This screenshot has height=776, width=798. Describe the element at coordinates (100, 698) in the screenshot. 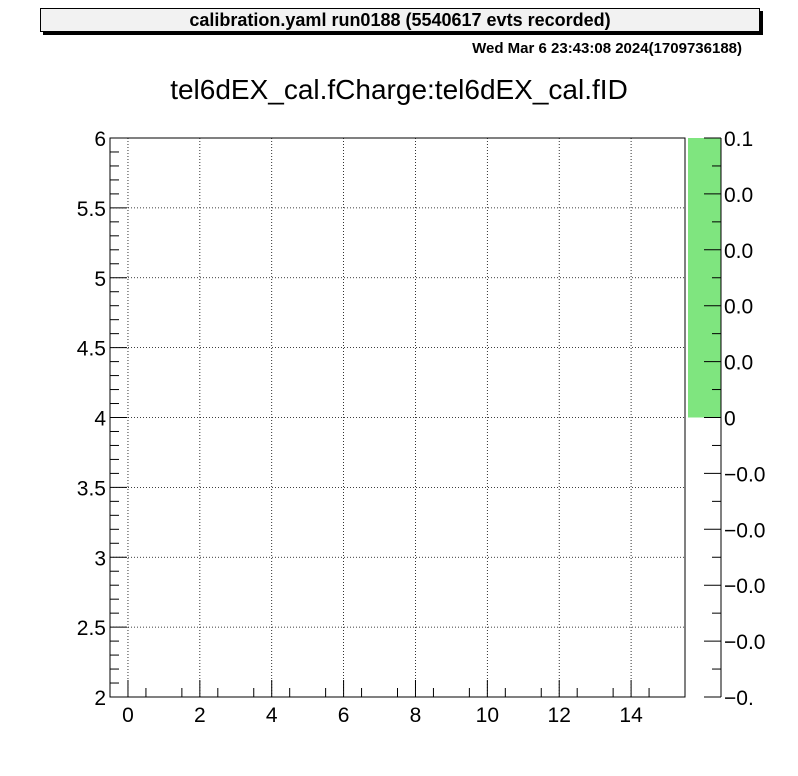

I see `y-tick-label: 2` at that location.